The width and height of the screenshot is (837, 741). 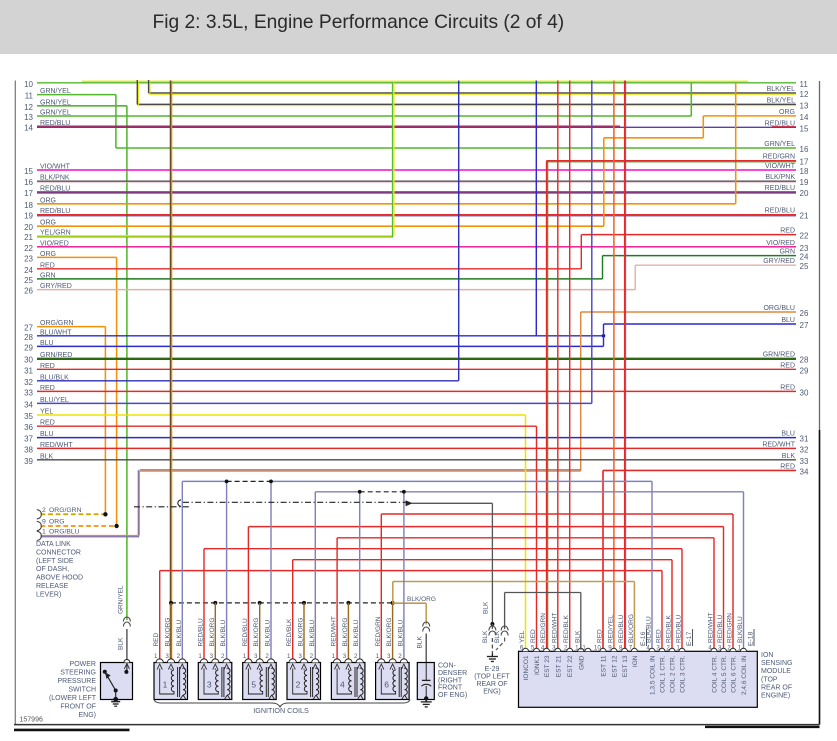 I want to click on svg-text: GRN/RED, so click(x=779, y=354).